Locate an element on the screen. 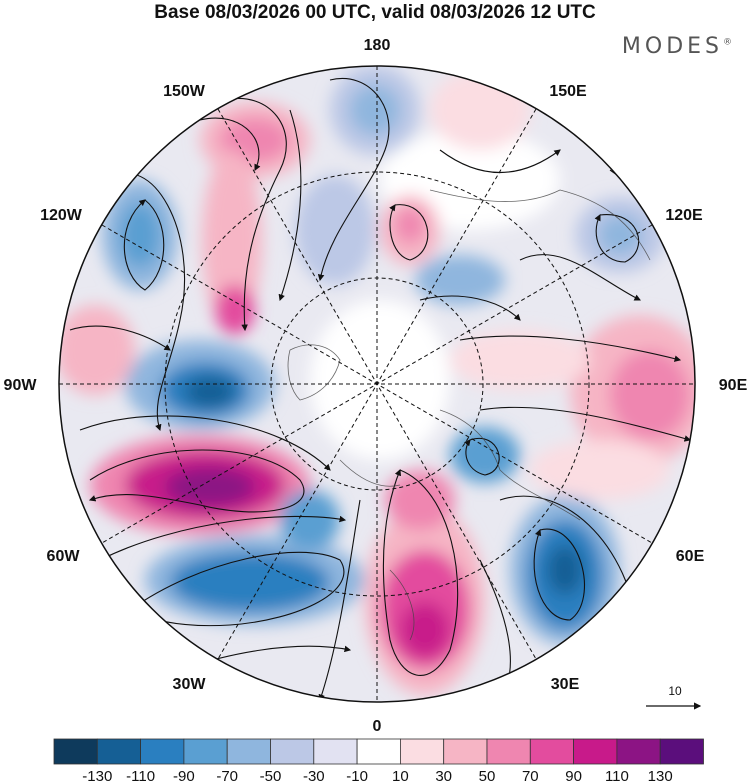 The image size is (750, 783). colorbar-tick-label: -70 is located at coordinates (227, 775).